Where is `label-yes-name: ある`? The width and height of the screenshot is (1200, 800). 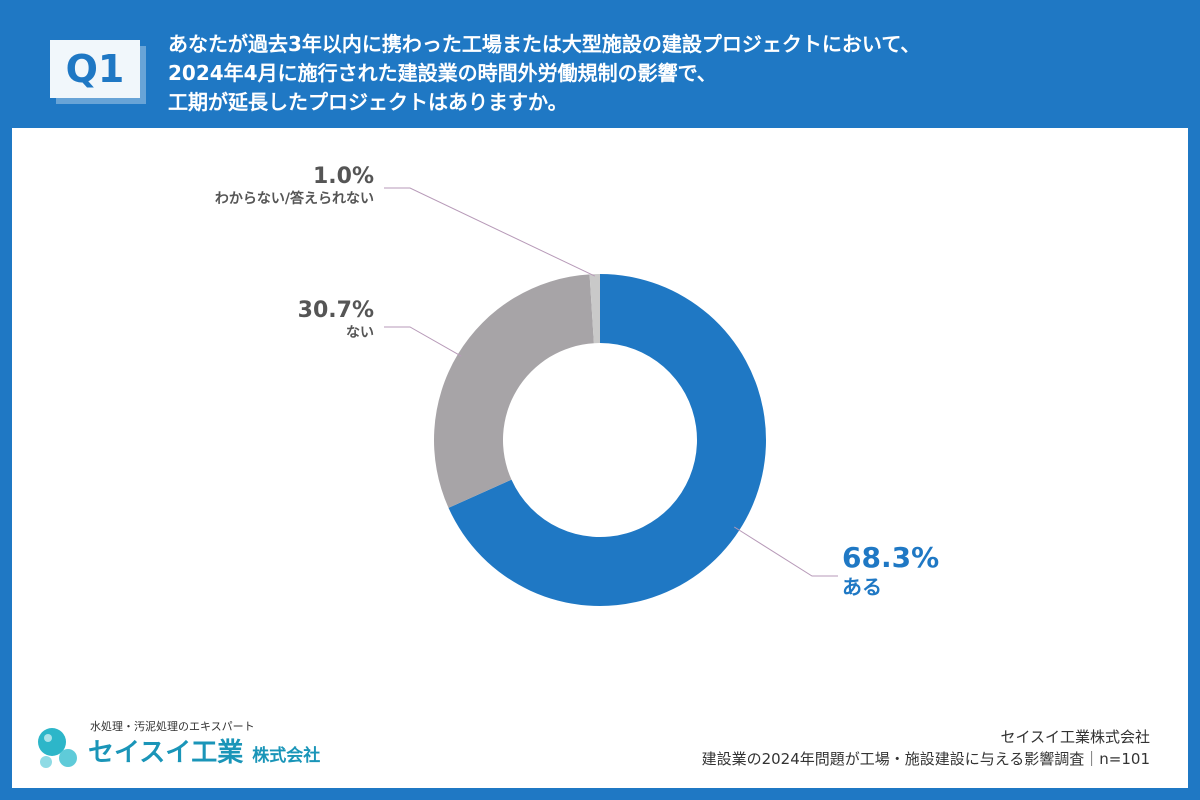 label-yes-name: ある is located at coordinates (862, 587).